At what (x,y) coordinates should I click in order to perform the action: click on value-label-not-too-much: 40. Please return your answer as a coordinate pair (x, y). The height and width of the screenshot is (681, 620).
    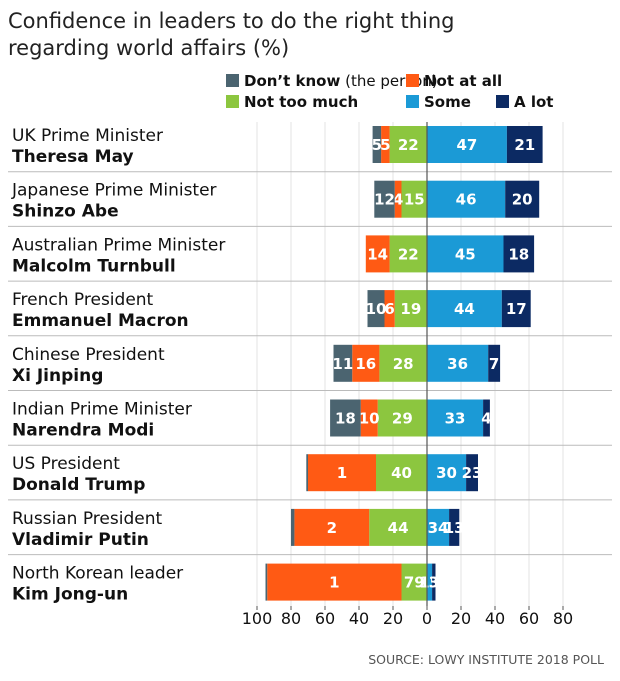
    Looking at the image, I should click on (401, 473).